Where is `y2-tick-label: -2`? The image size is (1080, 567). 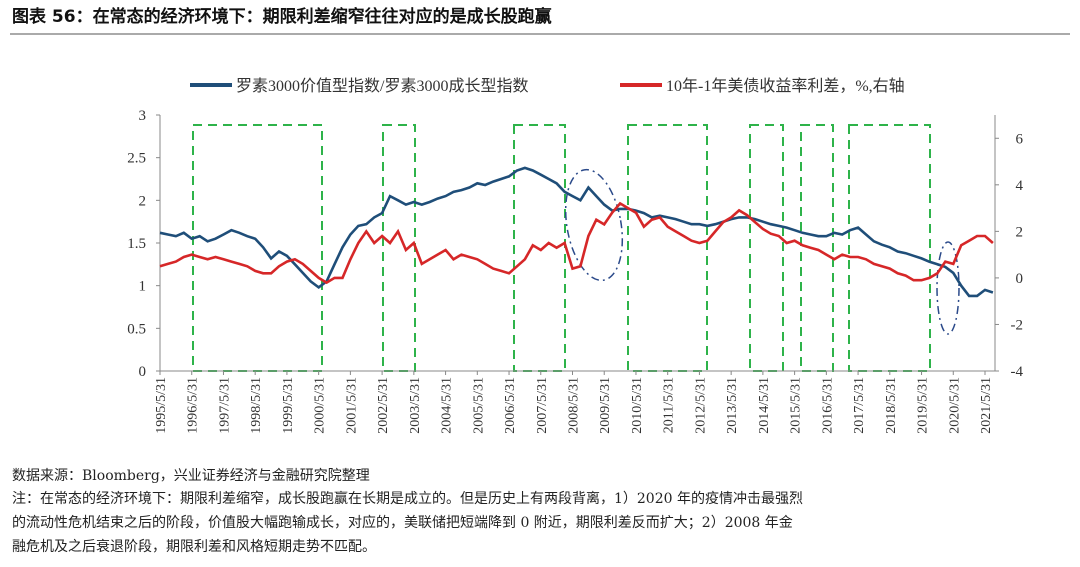 y2-tick-label: -2 is located at coordinates (1017, 325).